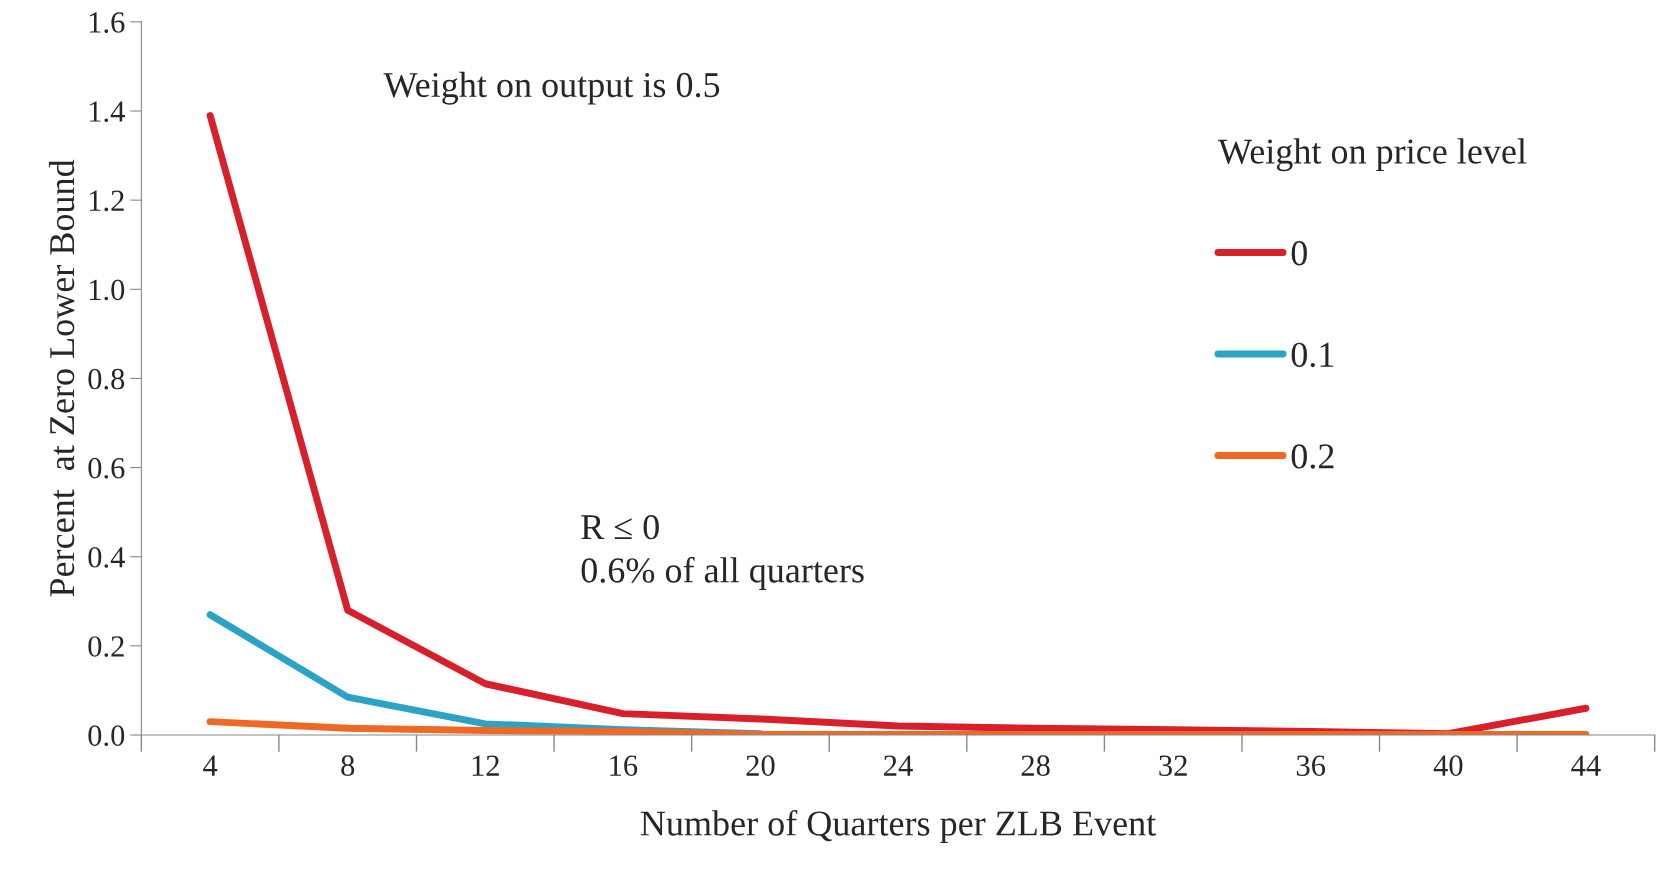 The height and width of the screenshot is (875, 1663). What do you see at coordinates (106, 468) in the screenshot?
I see `y-tick-label: 0.6` at bounding box center [106, 468].